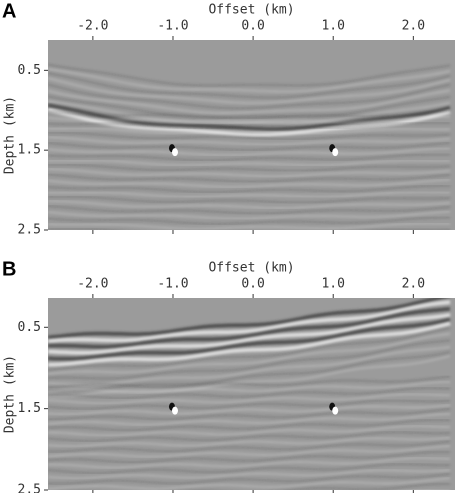 Image resolution: width=457 pixels, height=497 pixels. I want to click on panel-label: A, so click(9, 11).